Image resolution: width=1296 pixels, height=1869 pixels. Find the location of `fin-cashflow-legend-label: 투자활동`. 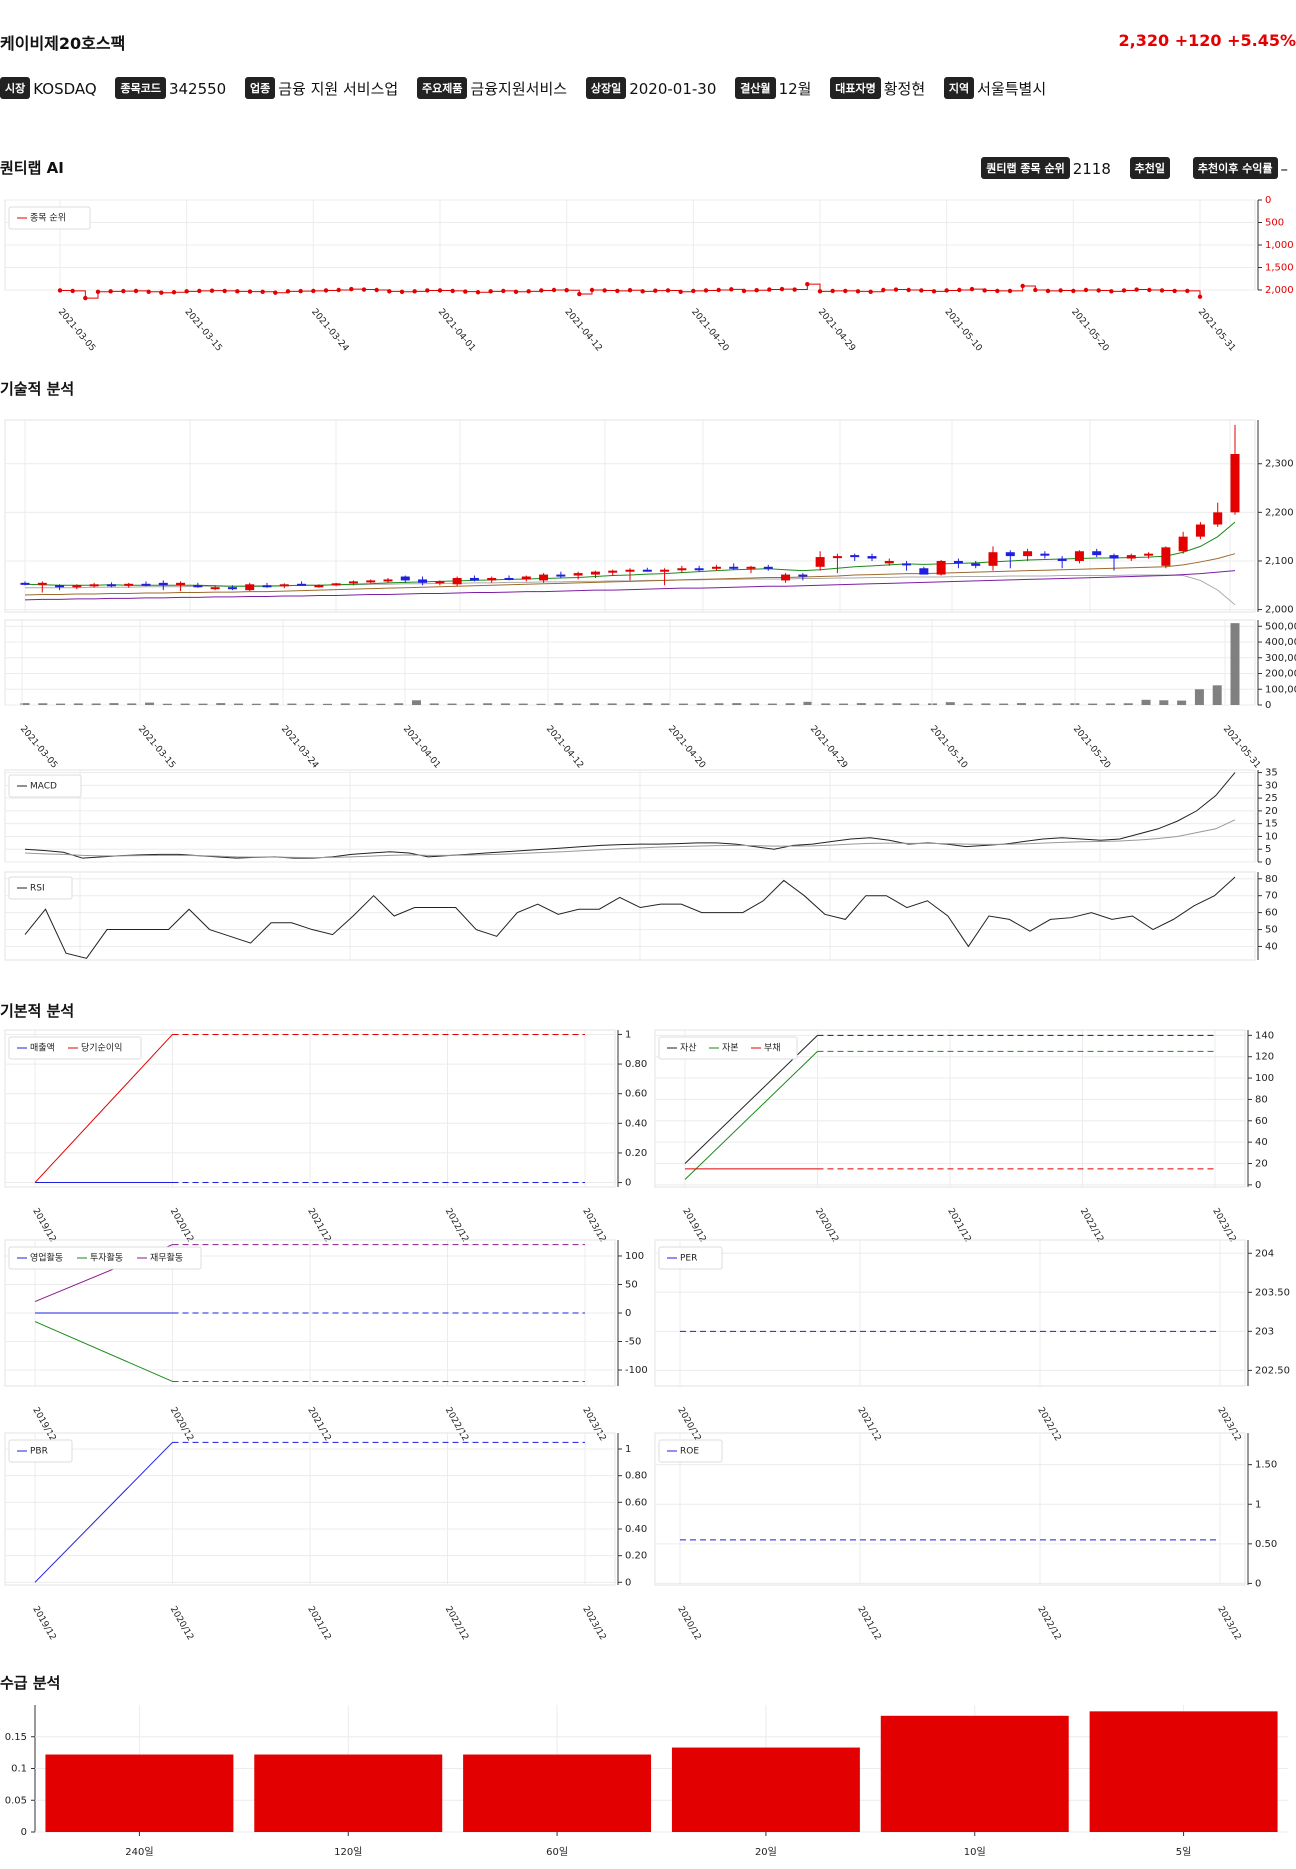

fin-cashflow-legend-label: 투자활동 is located at coordinates (106, 1258).